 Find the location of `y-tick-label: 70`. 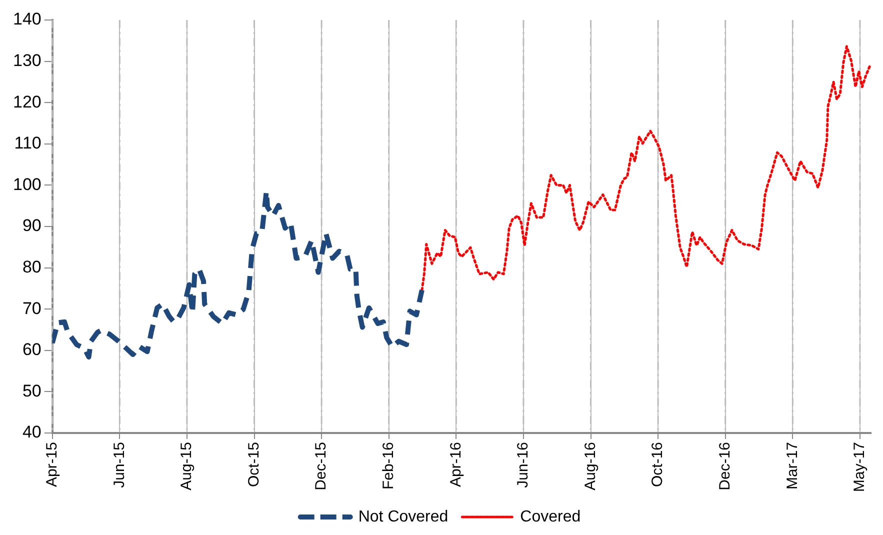

y-tick-label: 70 is located at coordinates (32, 308).